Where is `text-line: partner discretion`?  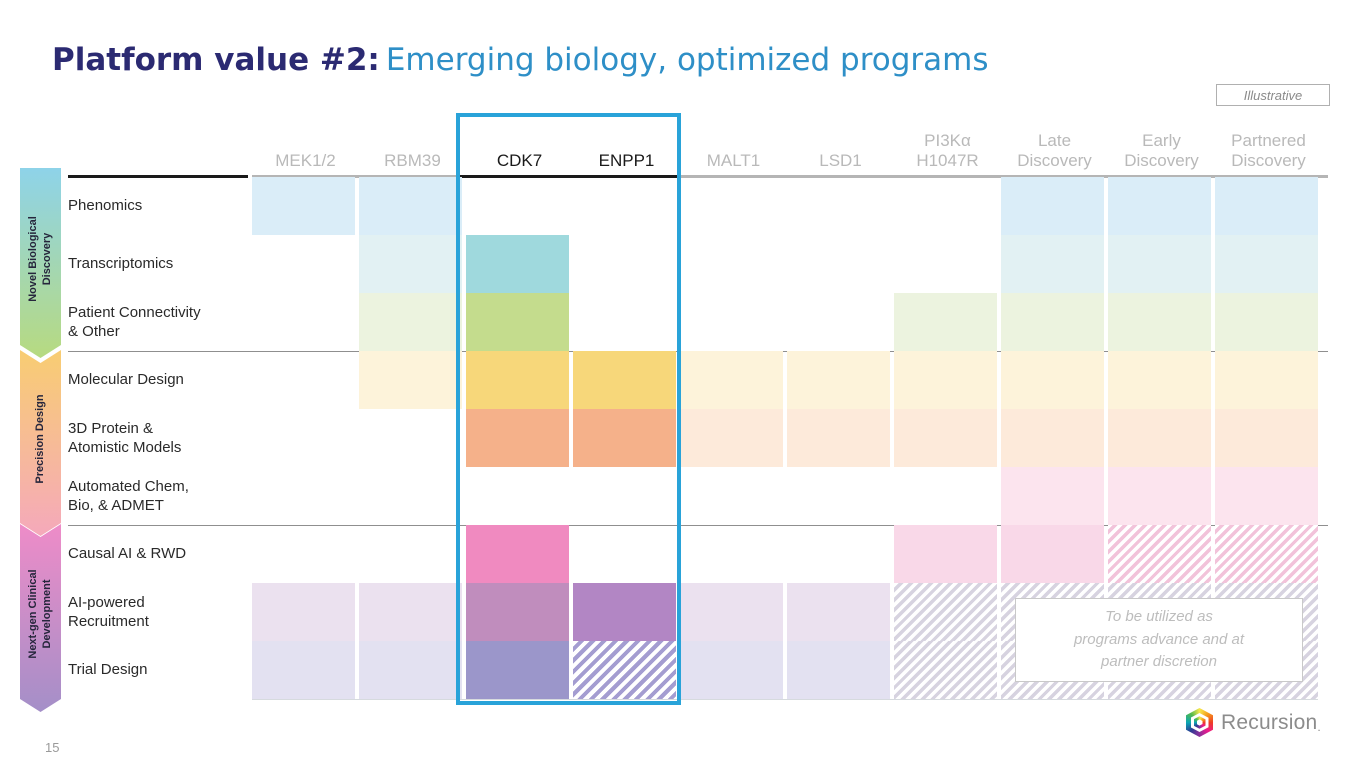 text-line: partner discretion is located at coordinates (1159, 662).